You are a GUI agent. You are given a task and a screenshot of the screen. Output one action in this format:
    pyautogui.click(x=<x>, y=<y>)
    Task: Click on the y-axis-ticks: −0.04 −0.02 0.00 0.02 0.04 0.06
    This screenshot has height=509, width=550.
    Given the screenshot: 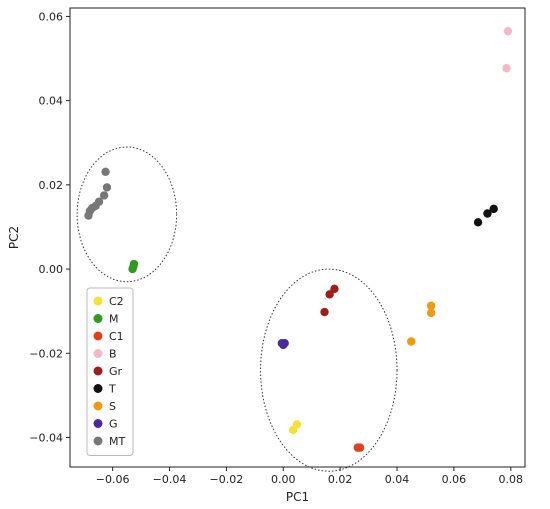 What is the action you would take?
    pyautogui.click(x=49, y=227)
    